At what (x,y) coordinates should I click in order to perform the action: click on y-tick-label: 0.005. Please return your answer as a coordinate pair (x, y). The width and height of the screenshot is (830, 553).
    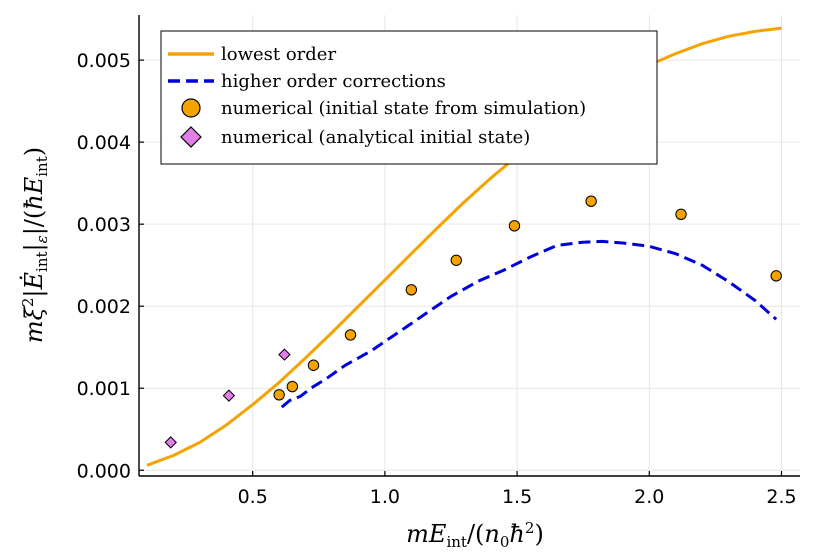
    Looking at the image, I should click on (104, 61).